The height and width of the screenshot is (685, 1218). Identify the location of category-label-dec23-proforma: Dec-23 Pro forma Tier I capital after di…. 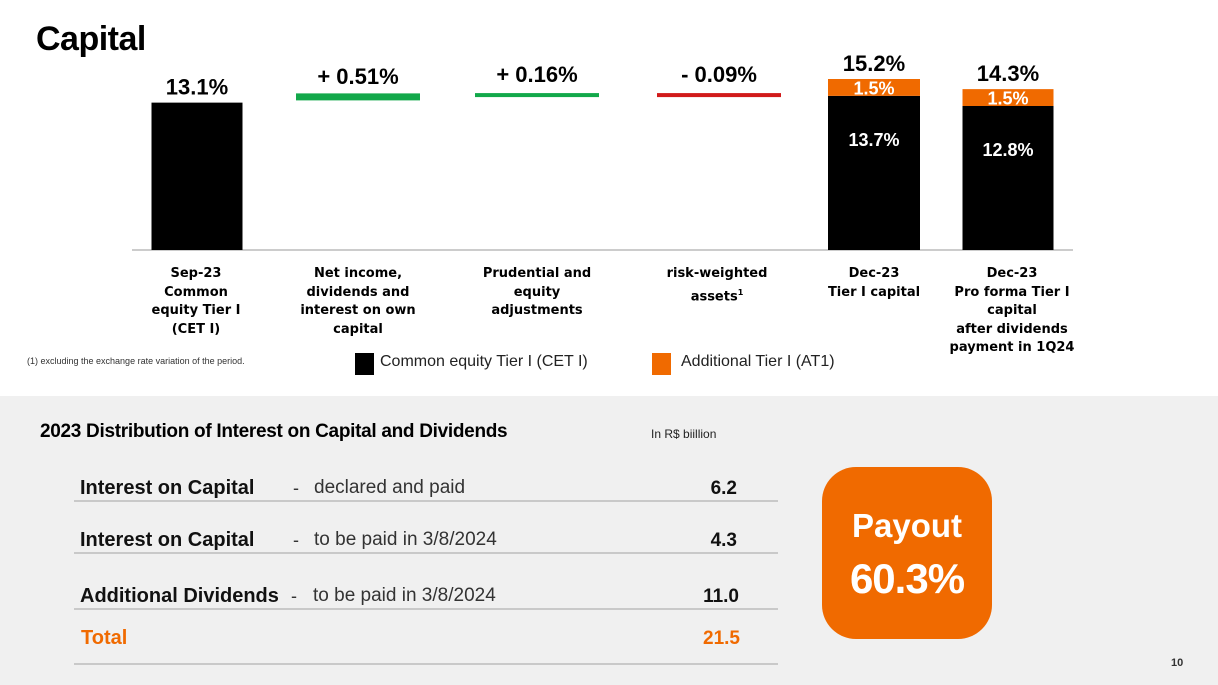
(1012, 310).